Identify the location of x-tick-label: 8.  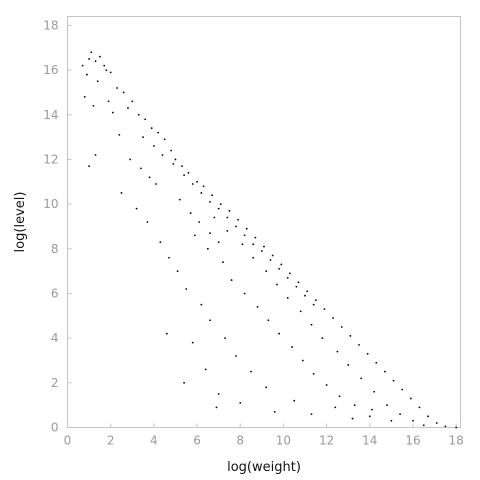
(240, 441).